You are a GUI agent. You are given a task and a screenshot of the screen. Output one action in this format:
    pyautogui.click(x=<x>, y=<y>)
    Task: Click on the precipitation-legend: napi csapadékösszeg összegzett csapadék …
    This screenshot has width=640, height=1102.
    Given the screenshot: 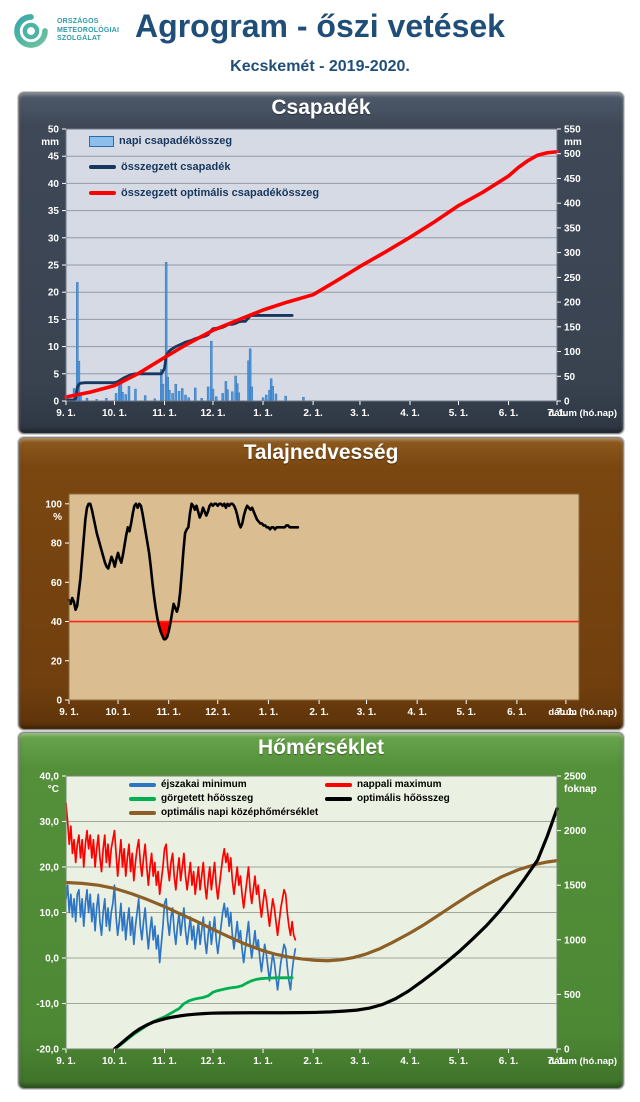 What is the action you would take?
    pyautogui.click(x=204, y=174)
    